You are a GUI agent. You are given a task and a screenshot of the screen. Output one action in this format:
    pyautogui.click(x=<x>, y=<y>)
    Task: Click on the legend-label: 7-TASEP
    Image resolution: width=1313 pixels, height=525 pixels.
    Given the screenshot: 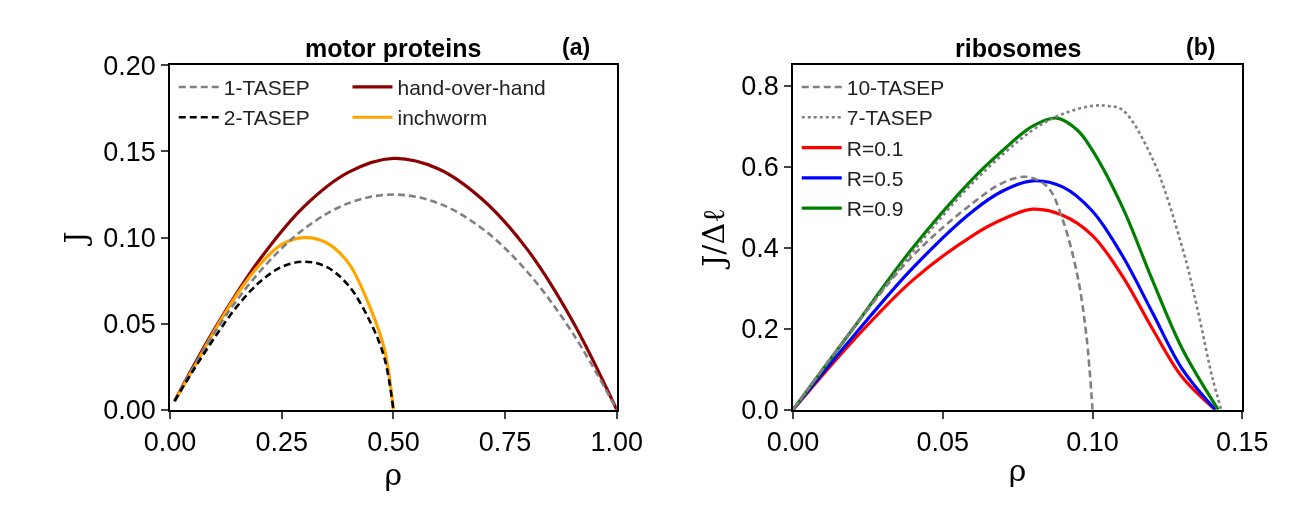 What is the action you would take?
    pyautogui.click(x=889, y=118)
    